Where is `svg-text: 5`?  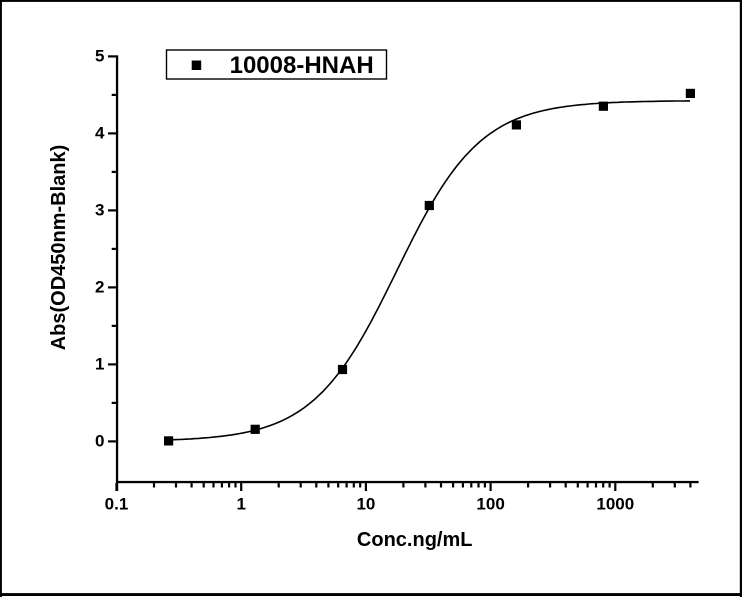 svg-text: 5 is located at coordinates (99, 56).